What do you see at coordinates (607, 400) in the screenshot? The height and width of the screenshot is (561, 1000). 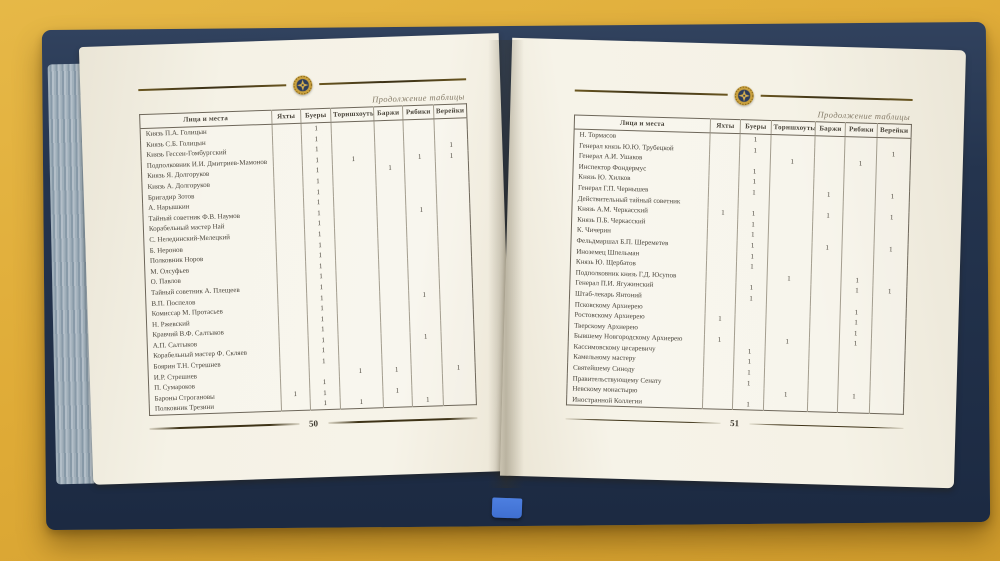 I see `row-name: Иностранной Коллегии` at bounding box center [607, 400].